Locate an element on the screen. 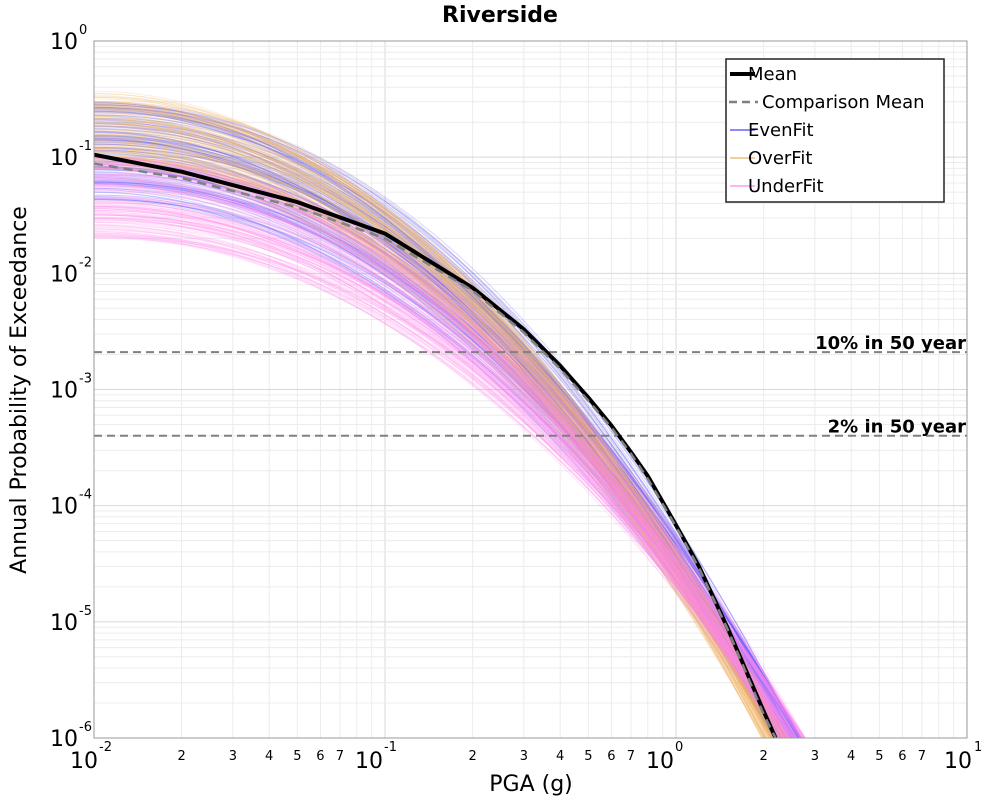 This screenshot has height=800, width=1000. x-major-tick-label: 100 is located at coordinates (664, 757).